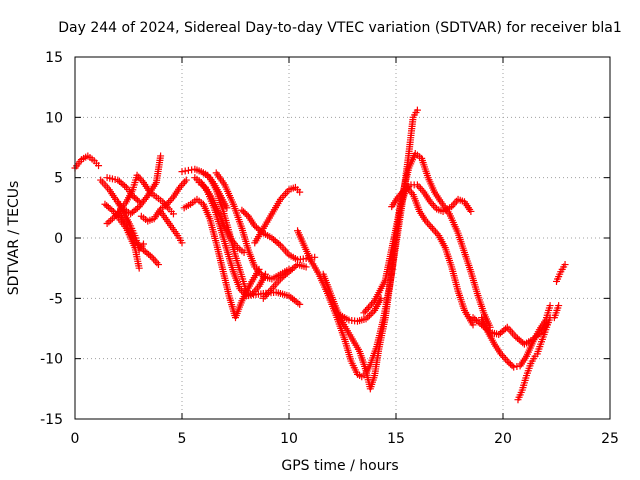  Describe the element at coordinates (51, 360) in the screenshot. I see `y-tick-label: -10` at that location.